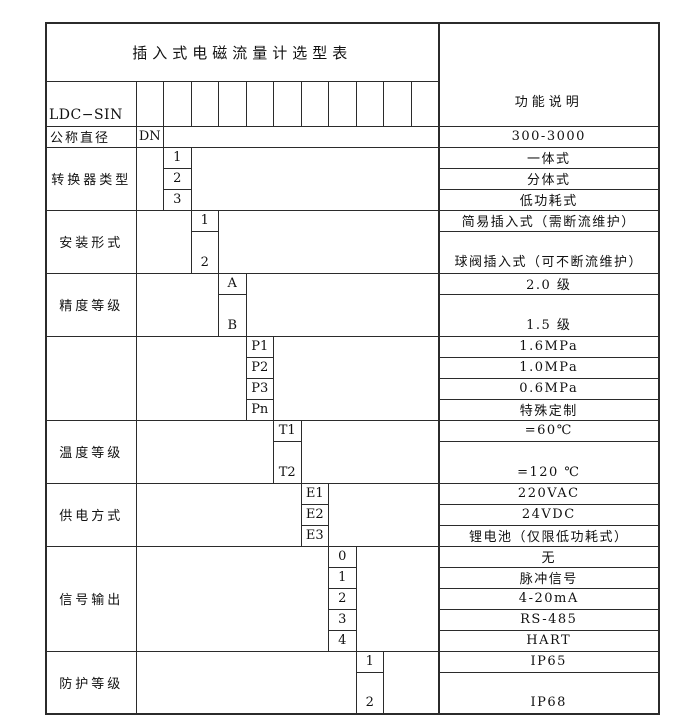 The width and height of the screenshot is (700, 724). What do you see at coordinates (314, 493) in the screenshot?
I see `code-cell: E1` at bounding box center [314, 493].